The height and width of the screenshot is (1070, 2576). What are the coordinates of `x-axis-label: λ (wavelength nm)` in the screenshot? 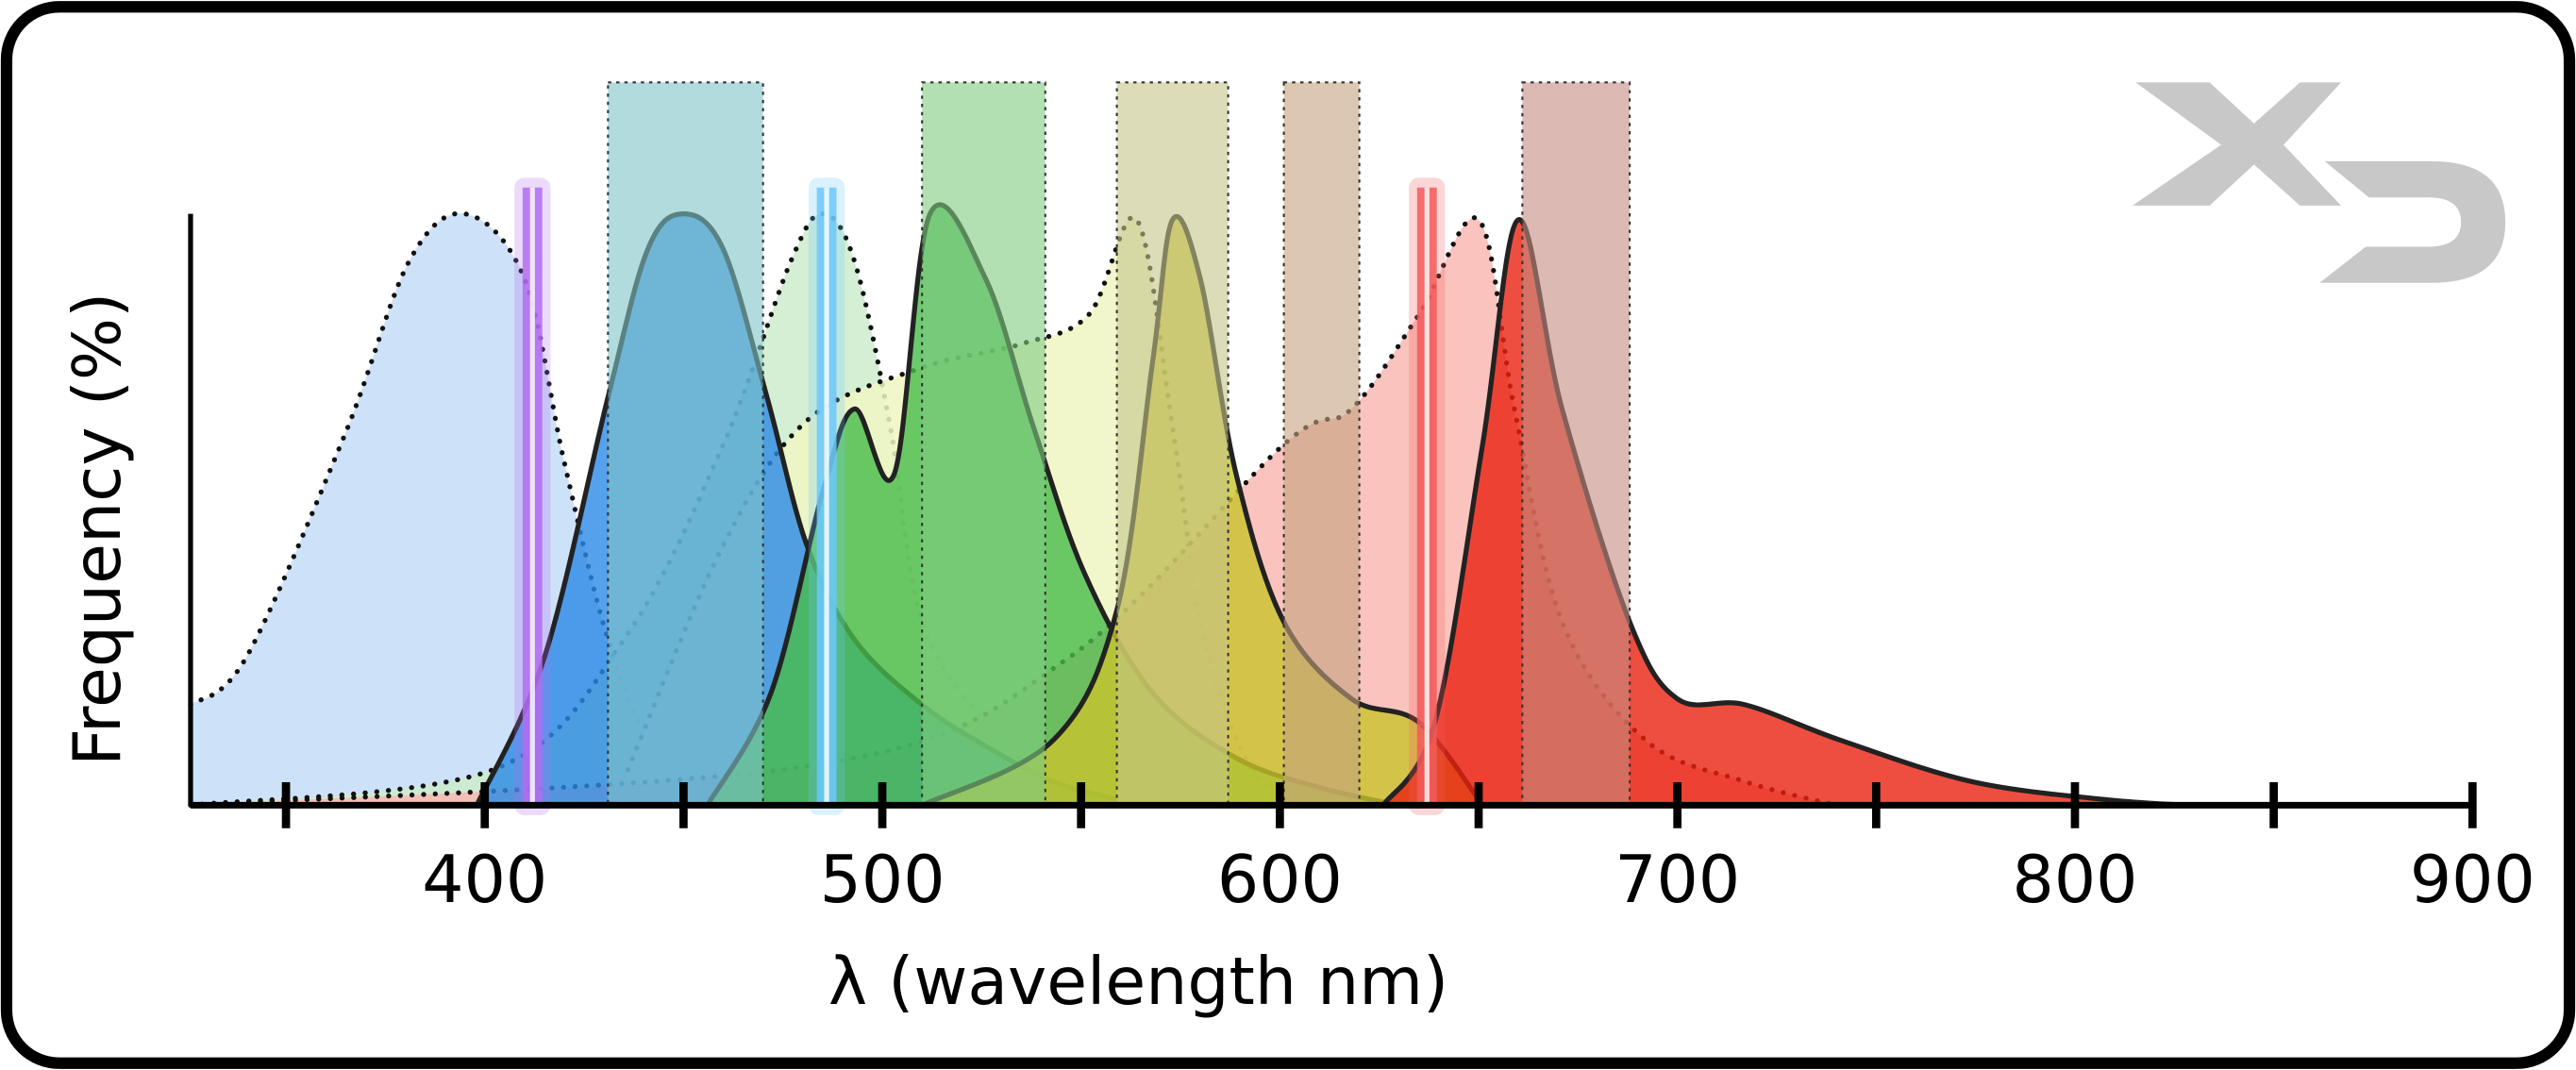 It's located at (1138, 982).